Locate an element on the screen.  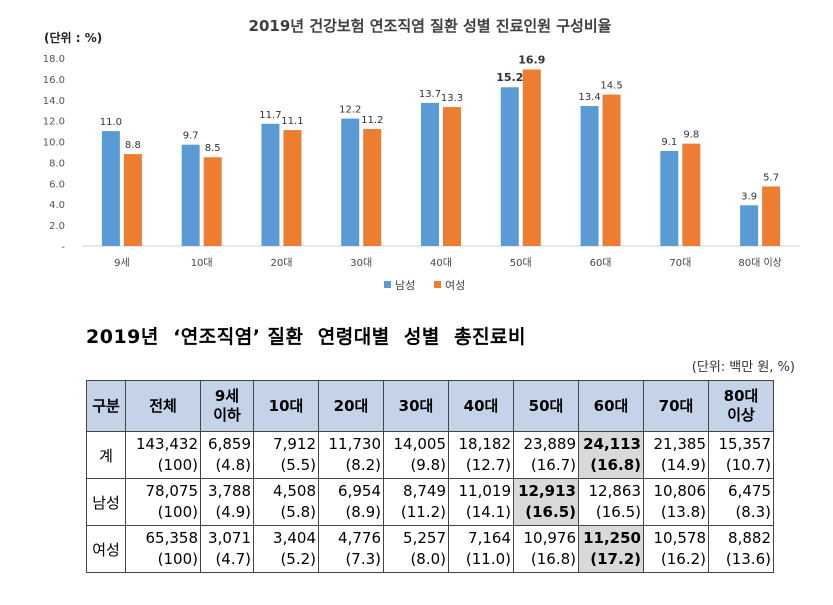
cell-amount: 78,075 is located at coordinates (172, 491).